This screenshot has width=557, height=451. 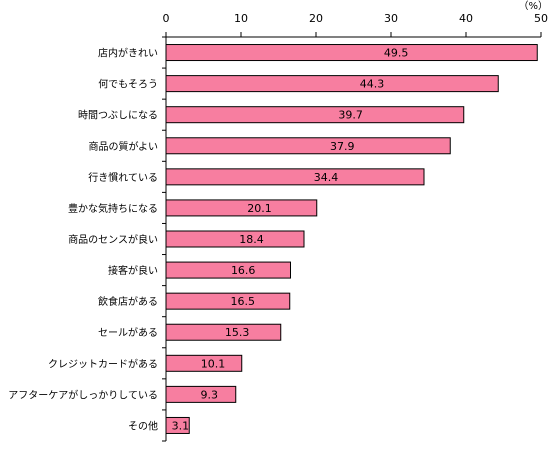 I want to click on value-label: 16.6, so click(x=243, y=270).